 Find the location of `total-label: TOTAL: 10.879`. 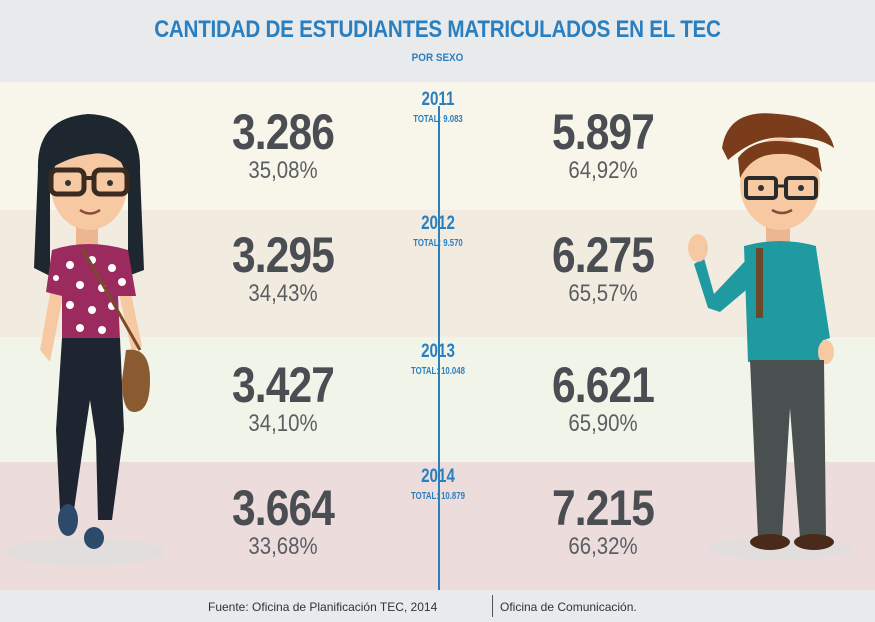

total-label: TOTAL: 10.879 is located at coordinates (438, 496).